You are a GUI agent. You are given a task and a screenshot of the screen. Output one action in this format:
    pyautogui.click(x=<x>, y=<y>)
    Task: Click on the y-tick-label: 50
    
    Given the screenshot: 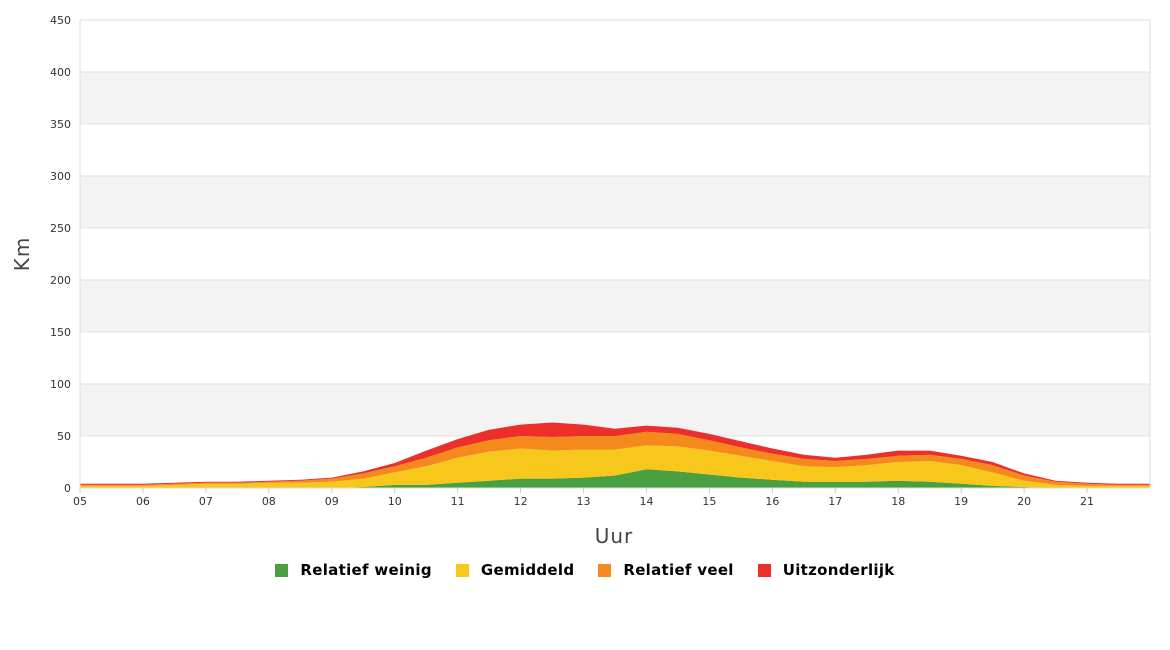 What is the action you would take?
    pyautogui.click(x=64, y=436)
    